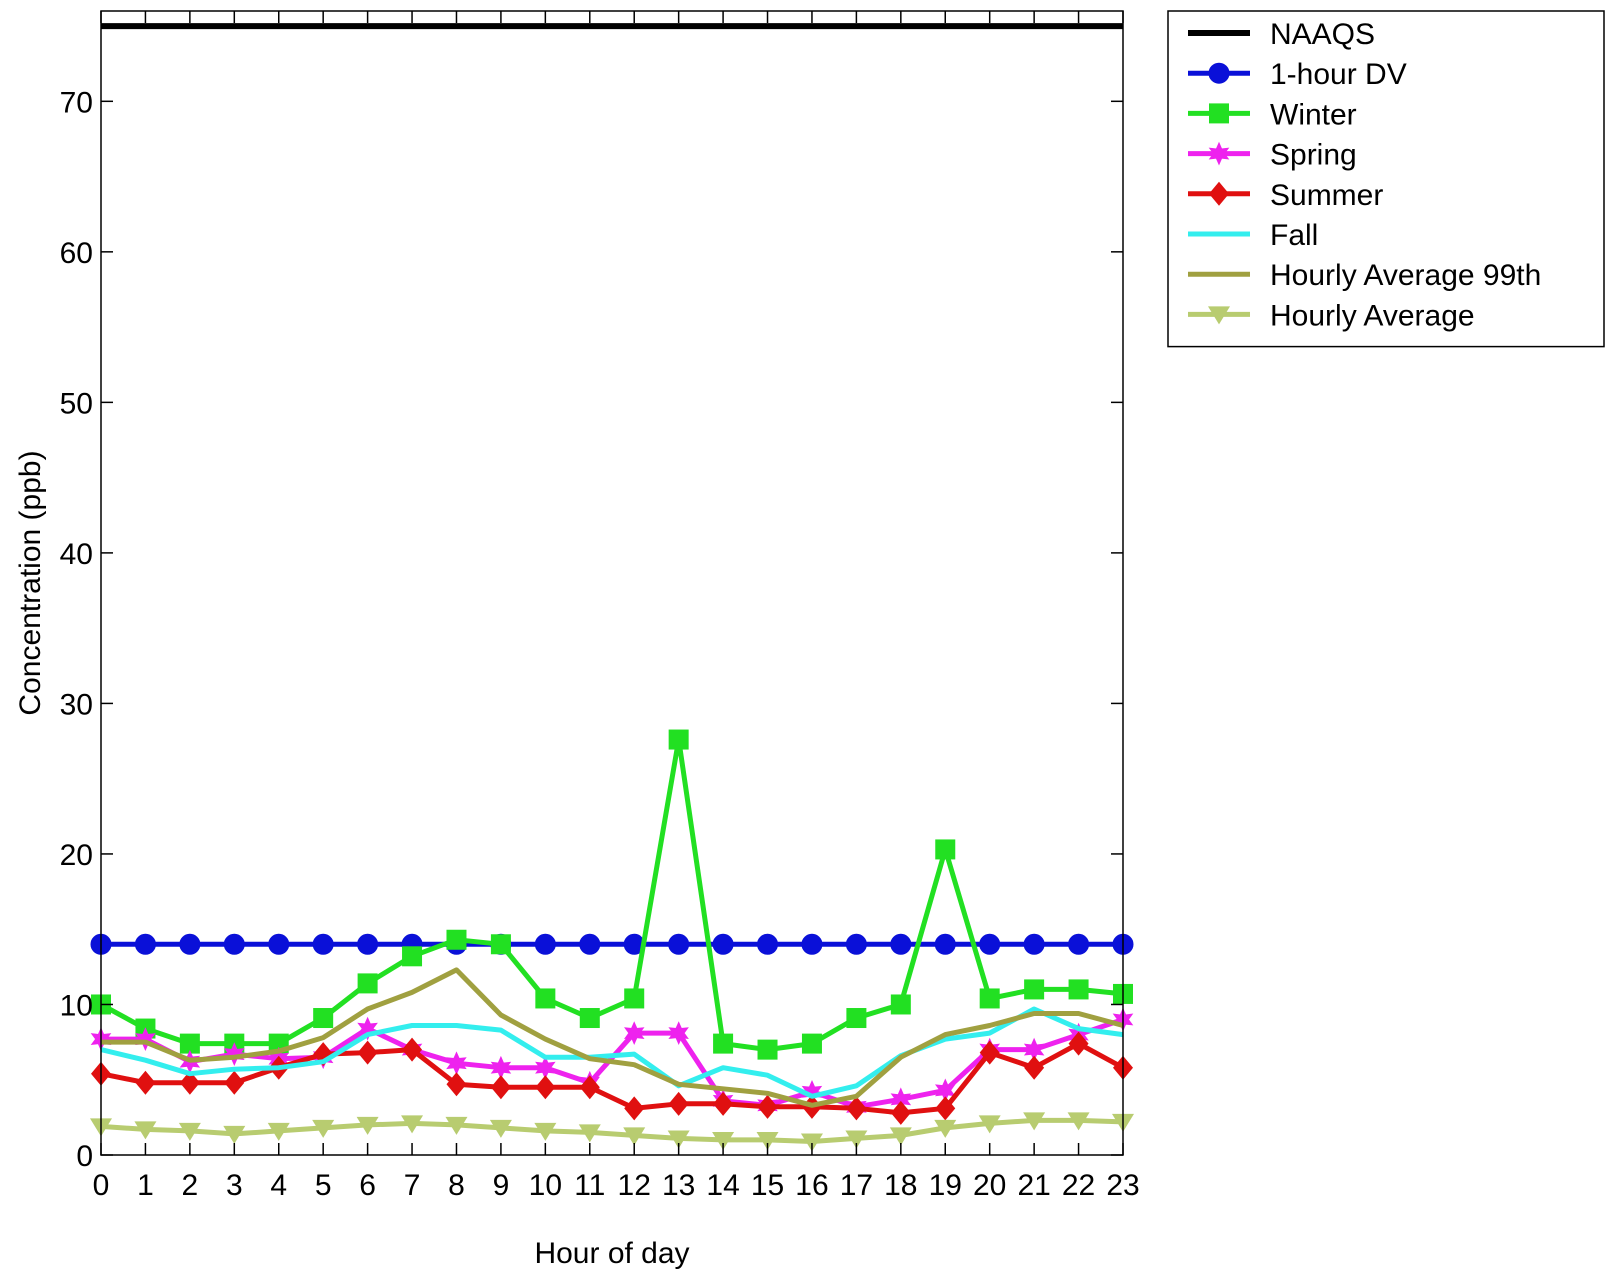 The image size is (1606, 1273). What do you see at coordinates (76, 704) in the screenshot?
I see `y-tick-label: 30` at bounding box center [76, 704].